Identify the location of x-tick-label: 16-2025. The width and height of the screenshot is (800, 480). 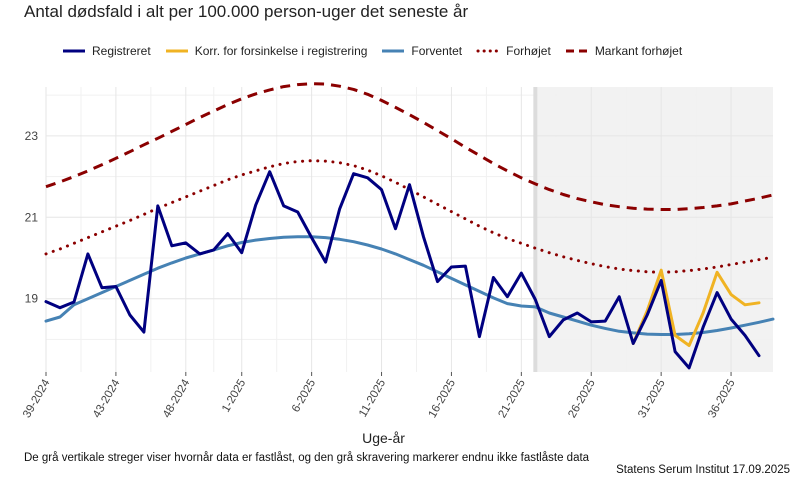
(443, 399).